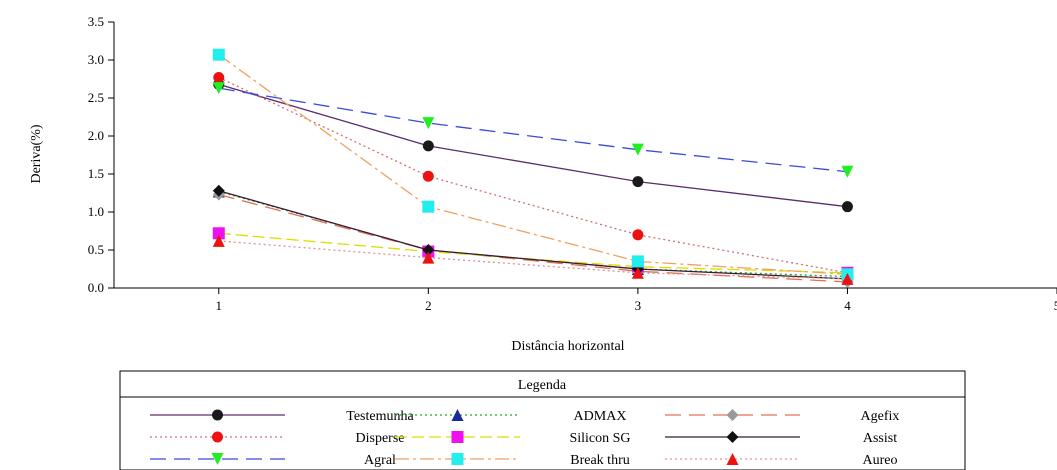  Describe the element at coordinates (219, 305) in the screenshot. I see `x-tick-label: 1` at that location.